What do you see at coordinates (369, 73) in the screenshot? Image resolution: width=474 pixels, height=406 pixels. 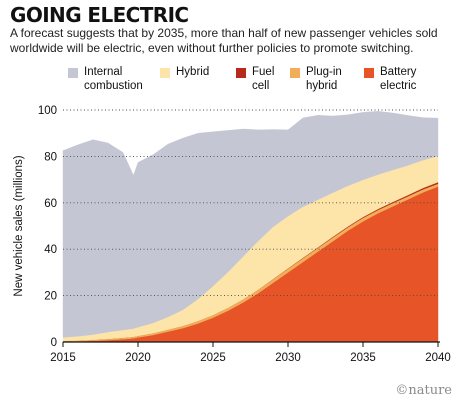 I see `legend-swatch-battery-electric` at bounding box center [369, 73].